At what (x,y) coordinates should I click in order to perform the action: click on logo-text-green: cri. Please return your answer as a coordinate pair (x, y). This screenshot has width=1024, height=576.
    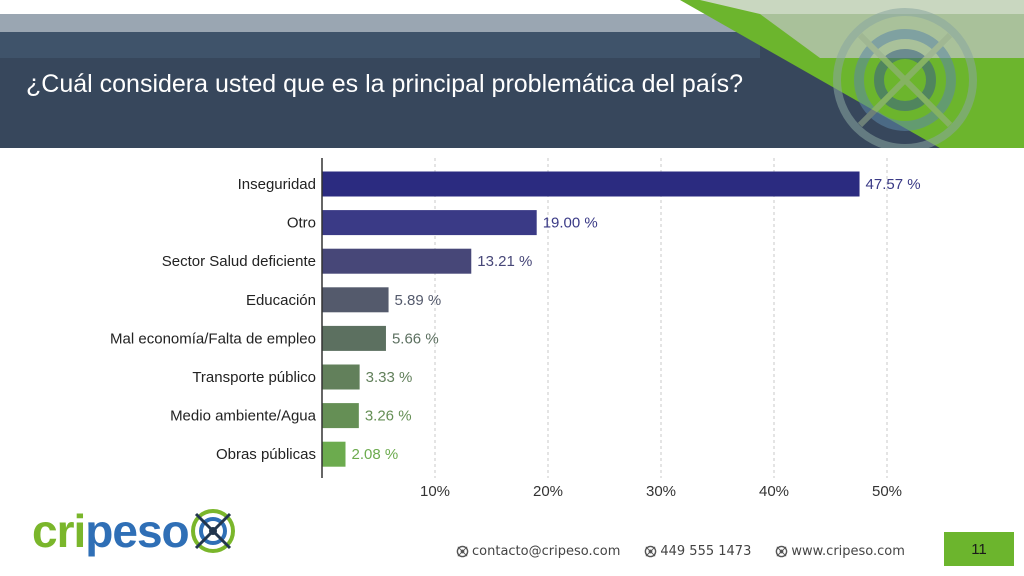
    Looking at the image, I should click on (59, 531).